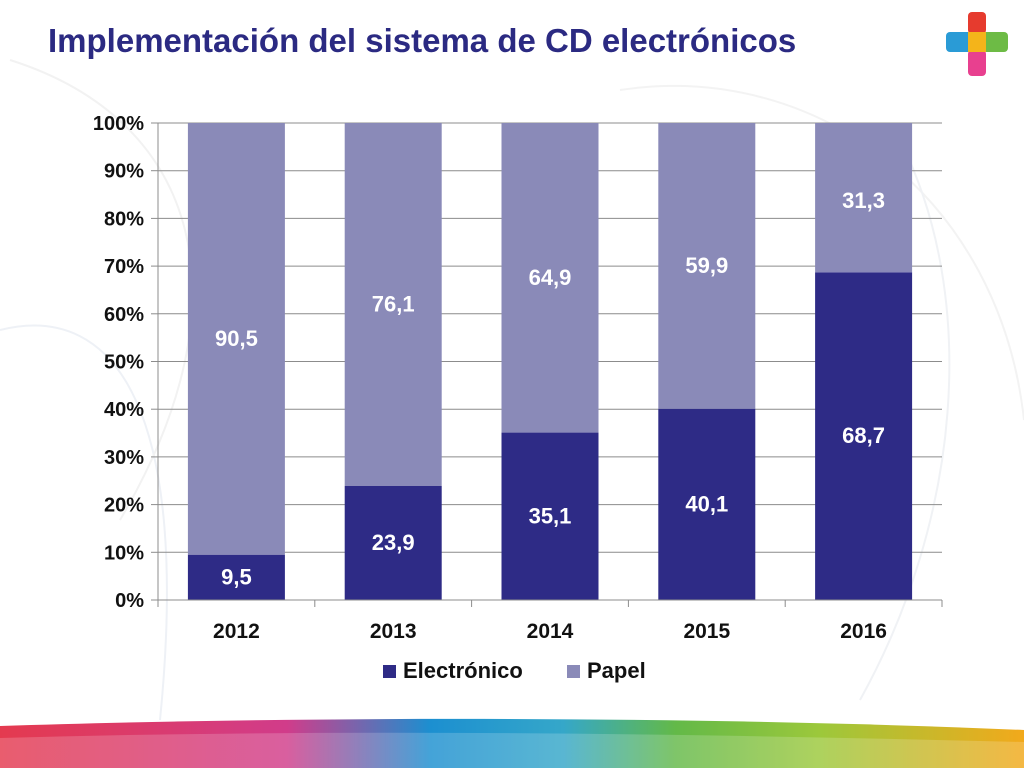 This screenshot has height=768, width=1024. I want to click on legend-swatch-electronico, so click(389, 671).